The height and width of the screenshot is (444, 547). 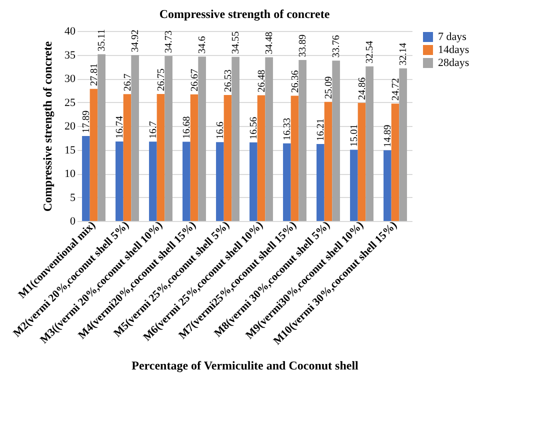 What do you see at coordinates (246, 365) in the screenshot?
I see `x-axis-title: Percentage of Vermiculite and Coconut shell` at bounding box center [246, 365].